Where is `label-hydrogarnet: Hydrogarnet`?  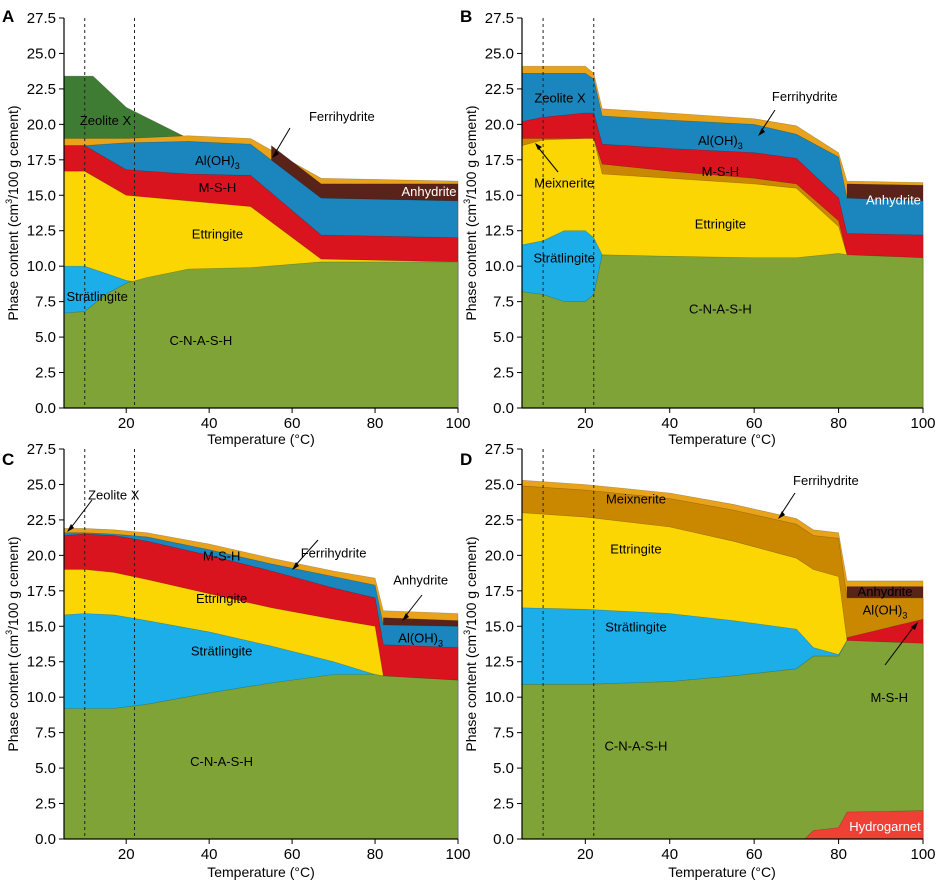
label-hydrogarnet: Hydrogarnet is located at coordinates (885, 826).